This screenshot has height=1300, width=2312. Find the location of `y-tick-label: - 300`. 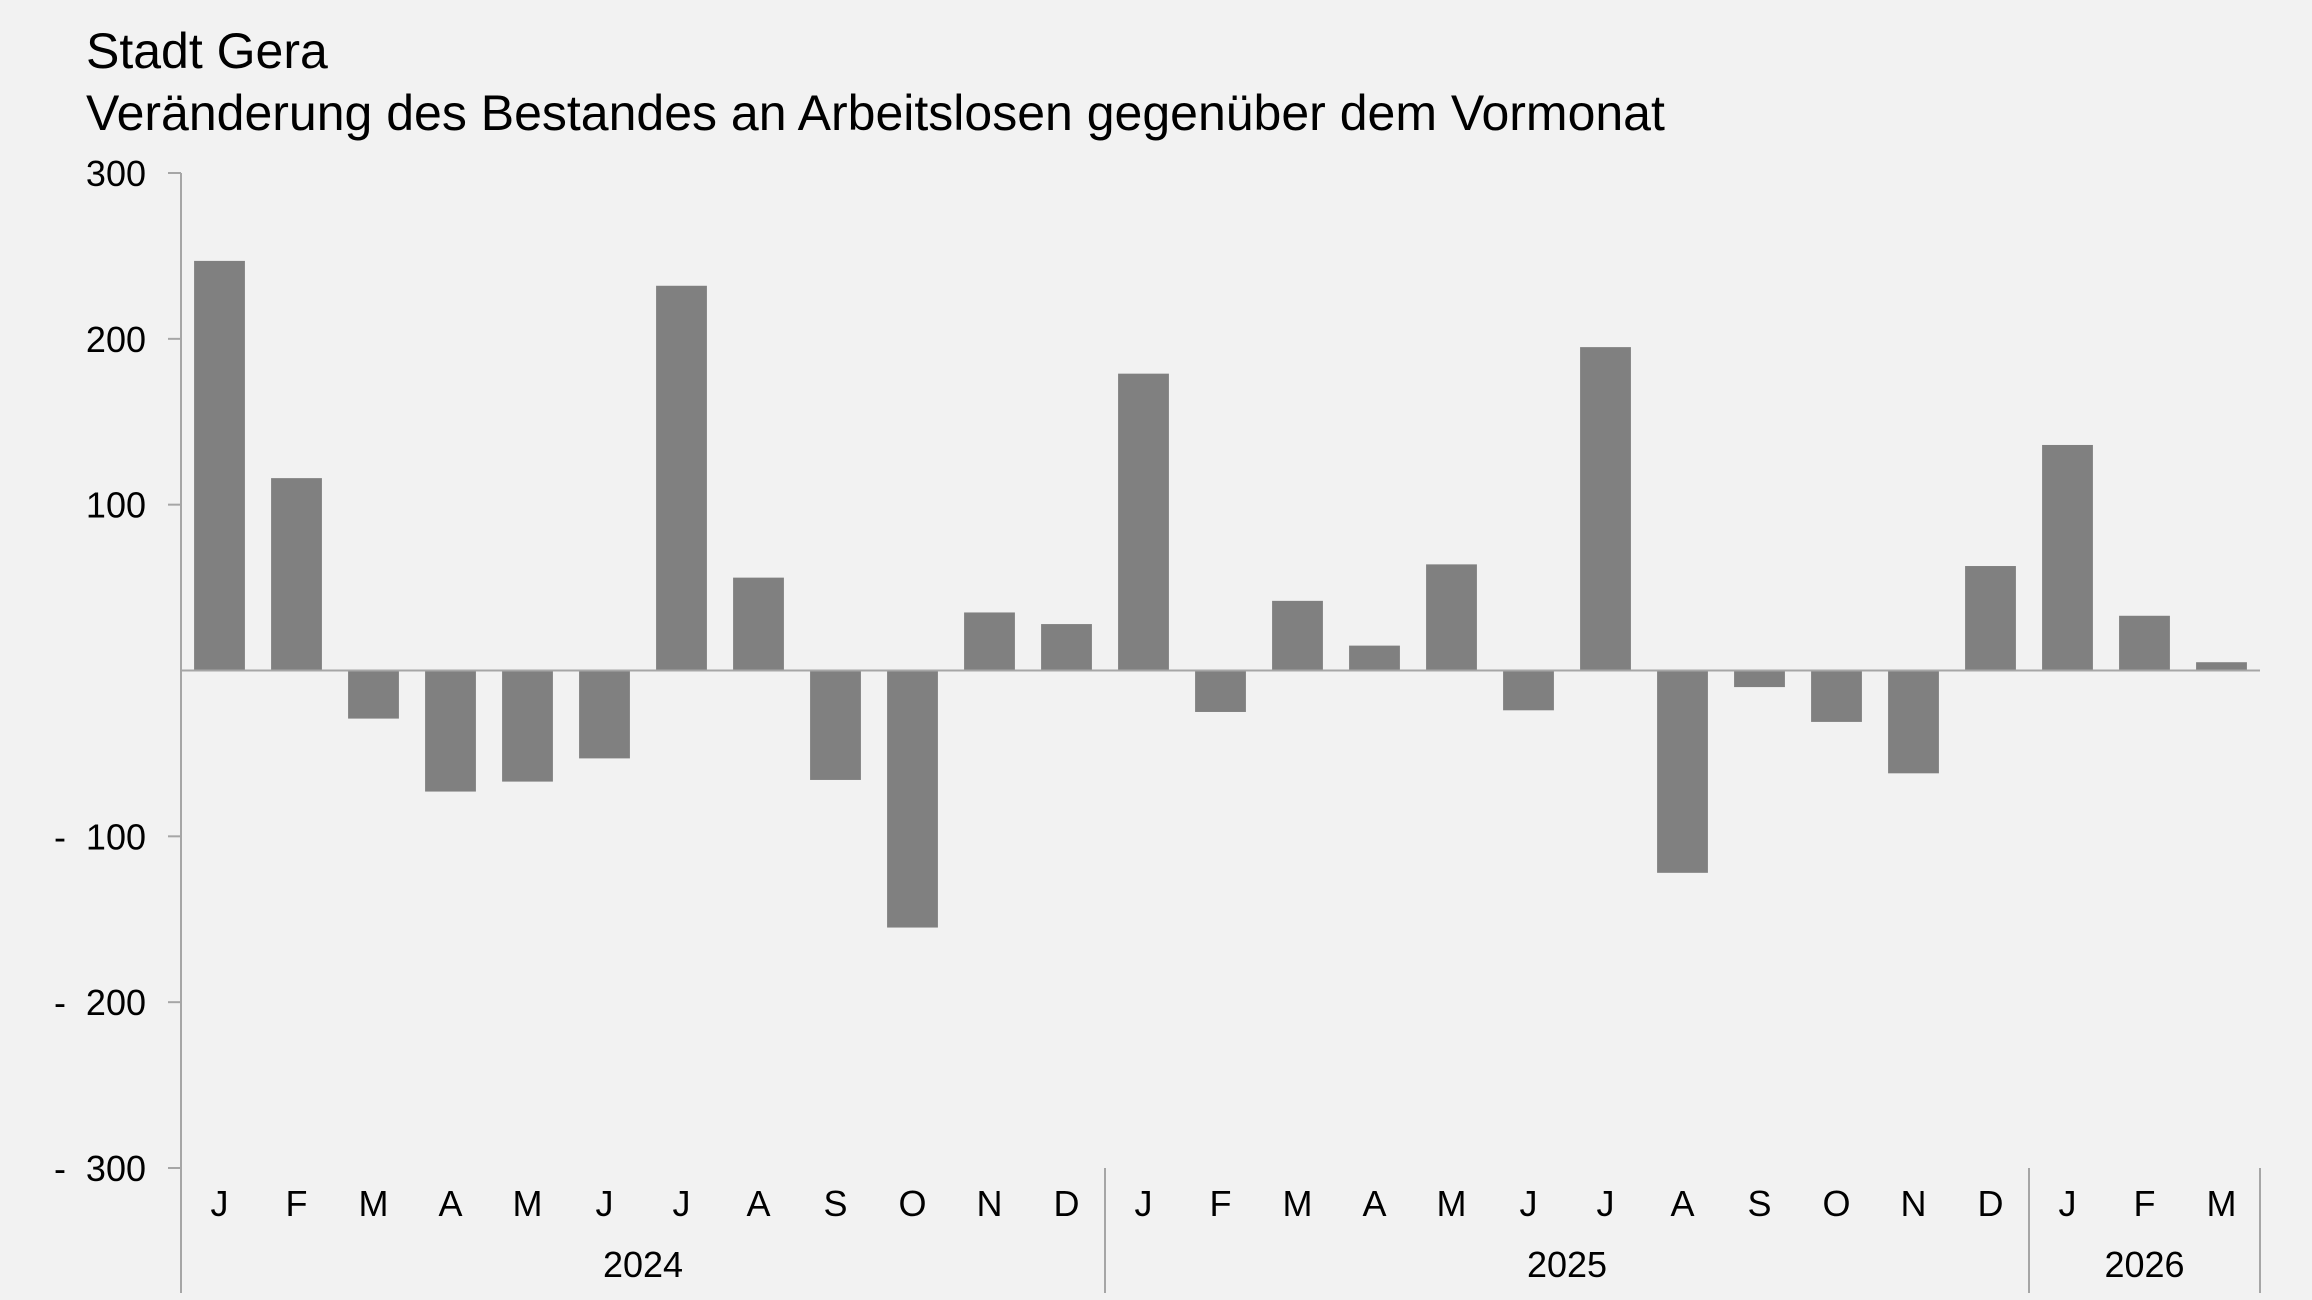

y-tick-label: - 300 is located at coordinates (100, 1168).